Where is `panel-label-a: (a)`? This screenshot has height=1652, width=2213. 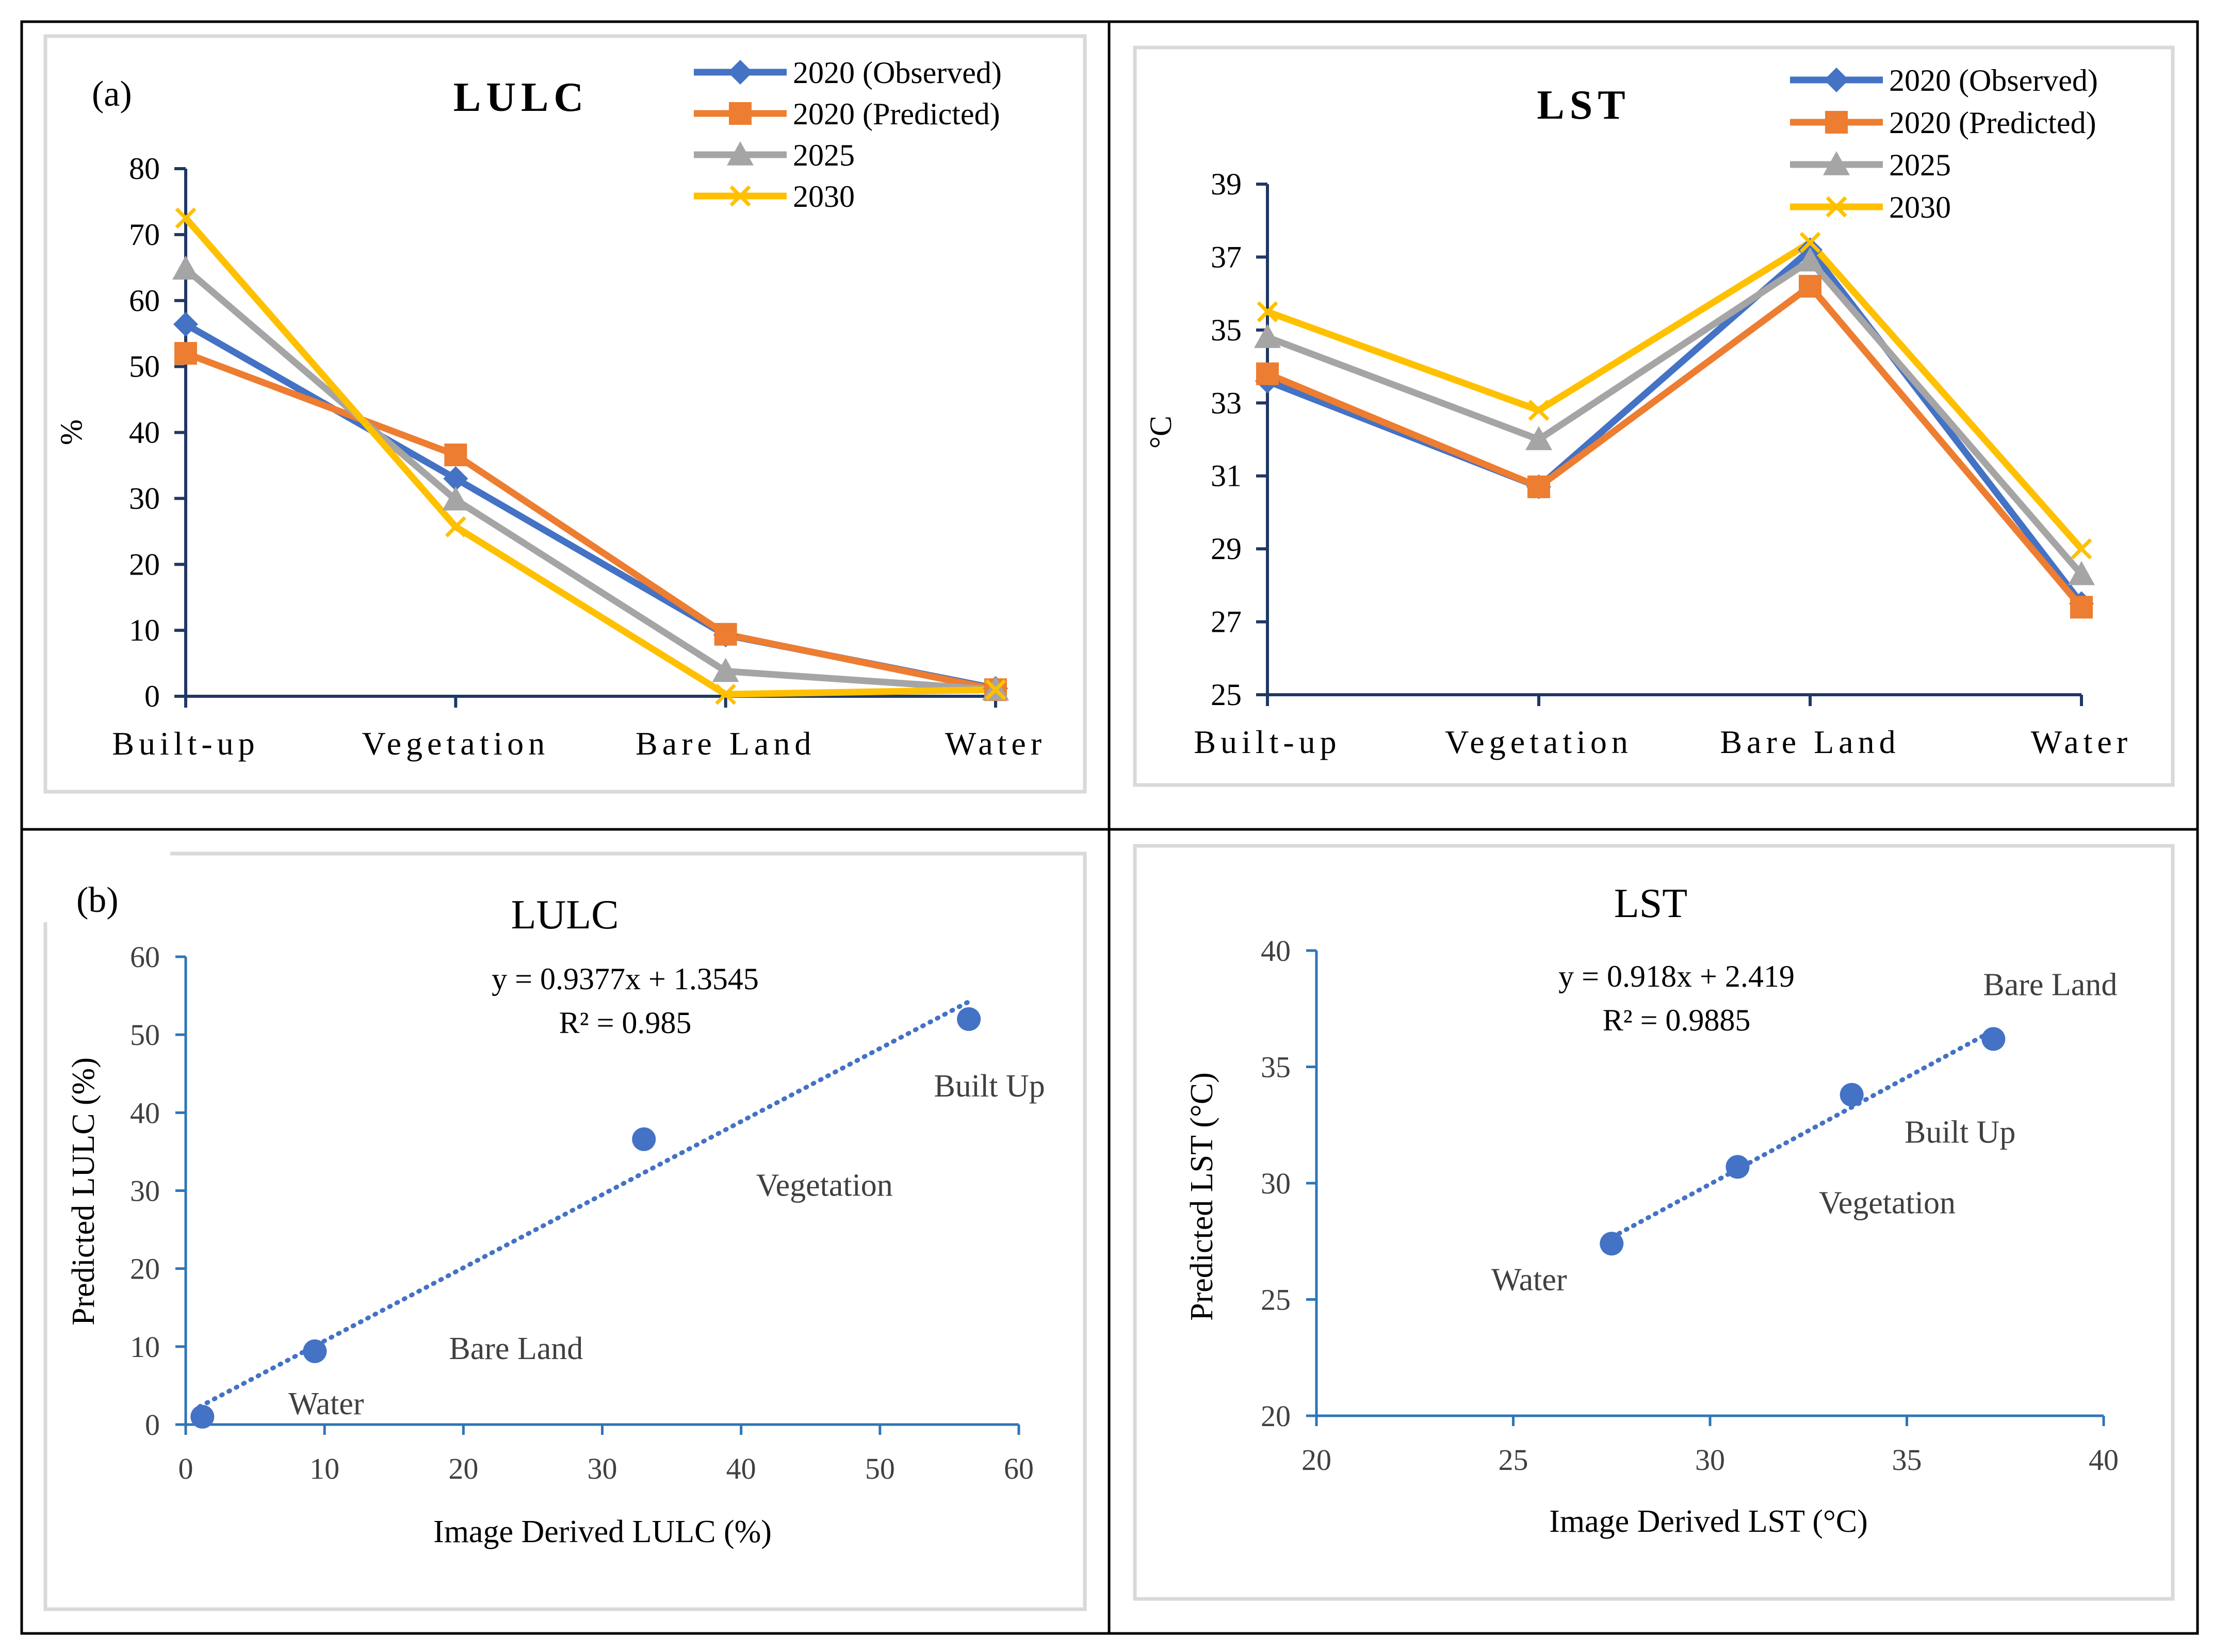
panel-label-a: (a) is located at coordinates (112, 94).